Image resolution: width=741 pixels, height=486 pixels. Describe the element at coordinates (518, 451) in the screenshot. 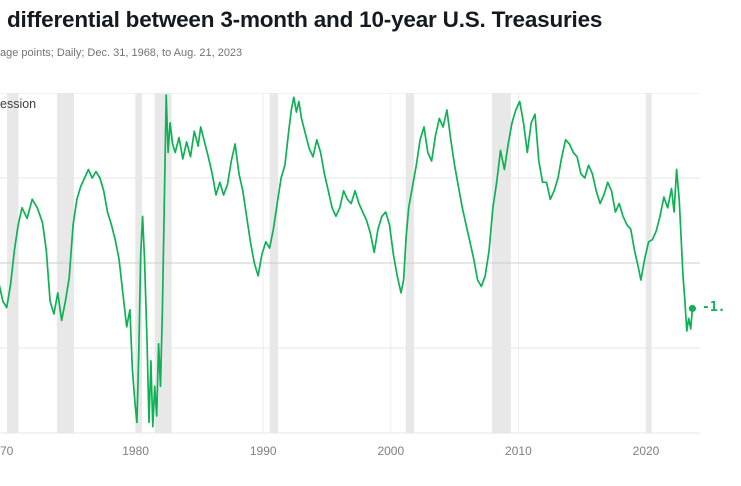

I see `x-tick-label: 2010` at that location.